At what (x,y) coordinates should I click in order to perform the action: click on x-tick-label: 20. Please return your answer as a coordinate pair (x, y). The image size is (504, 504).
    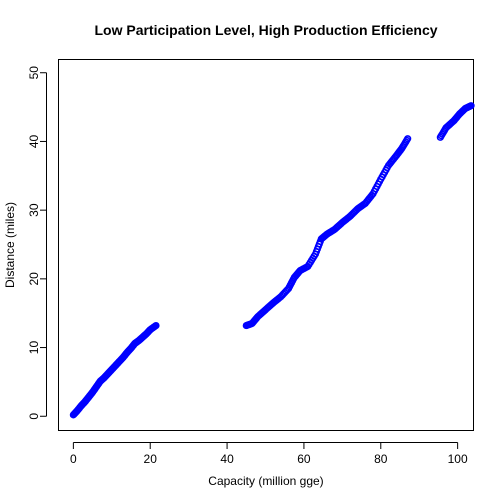
    Looking at the image, I should click on (151, 459).